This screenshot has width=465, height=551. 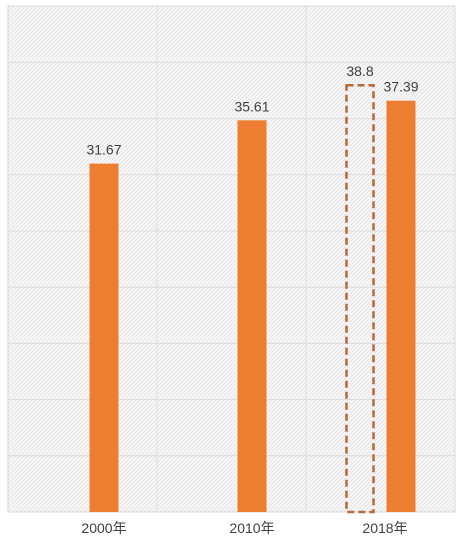 What do you see at coordinates (400, 87) in the screenshot?
I see `data-label-2: 37.39` at bounding box center [400, 87].